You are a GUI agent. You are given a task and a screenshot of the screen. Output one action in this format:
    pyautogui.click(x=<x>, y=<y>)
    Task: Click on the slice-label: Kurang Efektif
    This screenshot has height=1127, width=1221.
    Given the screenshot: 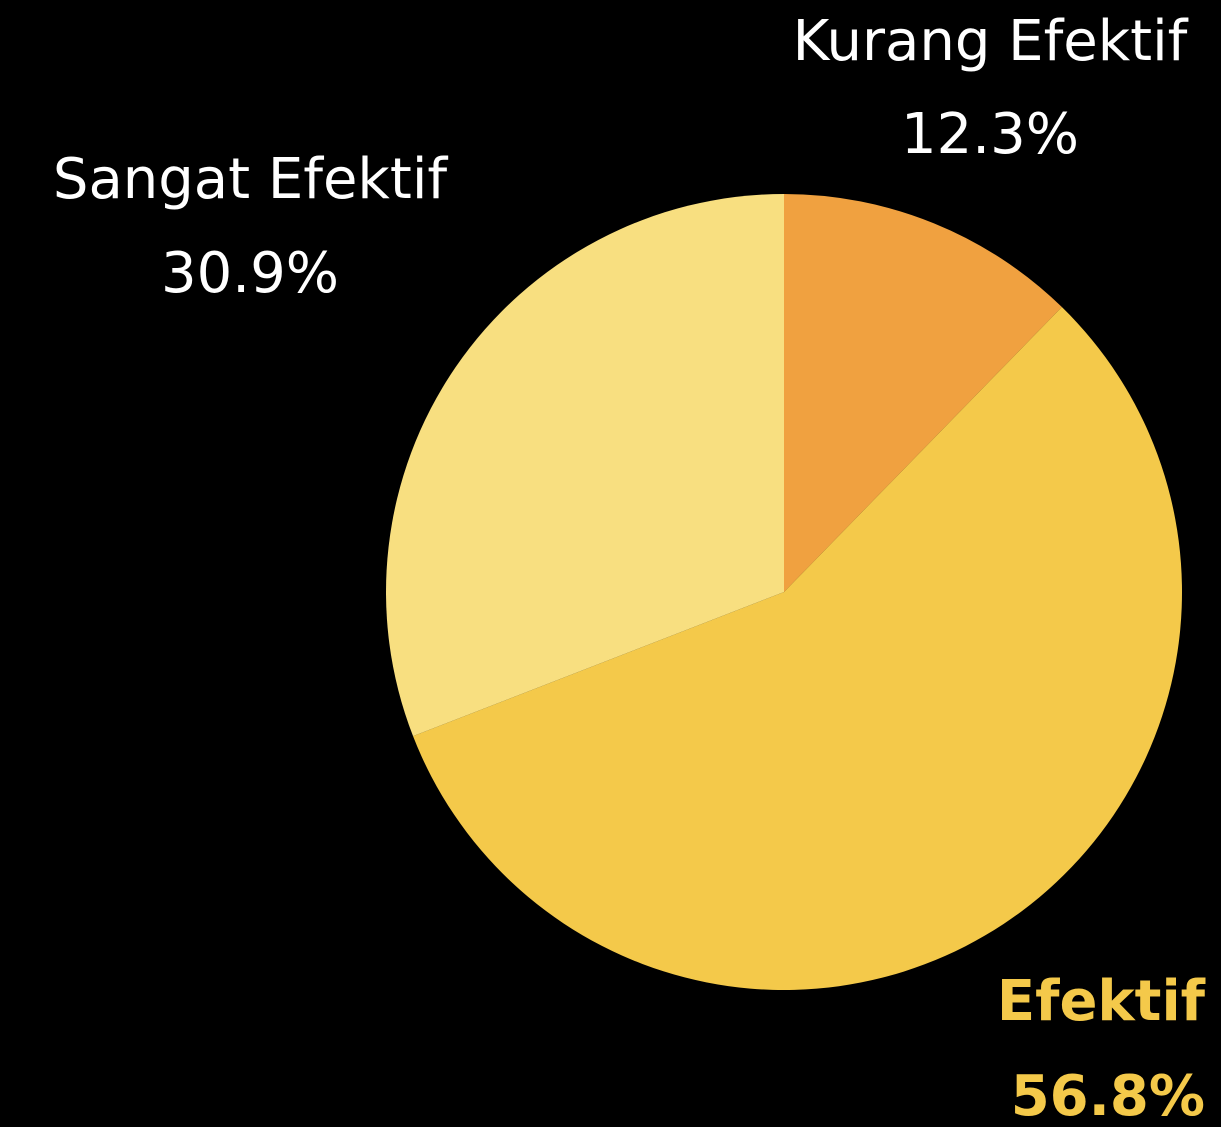 What is the action you would take?
    pyautogui.click(x=991, y=41)
    